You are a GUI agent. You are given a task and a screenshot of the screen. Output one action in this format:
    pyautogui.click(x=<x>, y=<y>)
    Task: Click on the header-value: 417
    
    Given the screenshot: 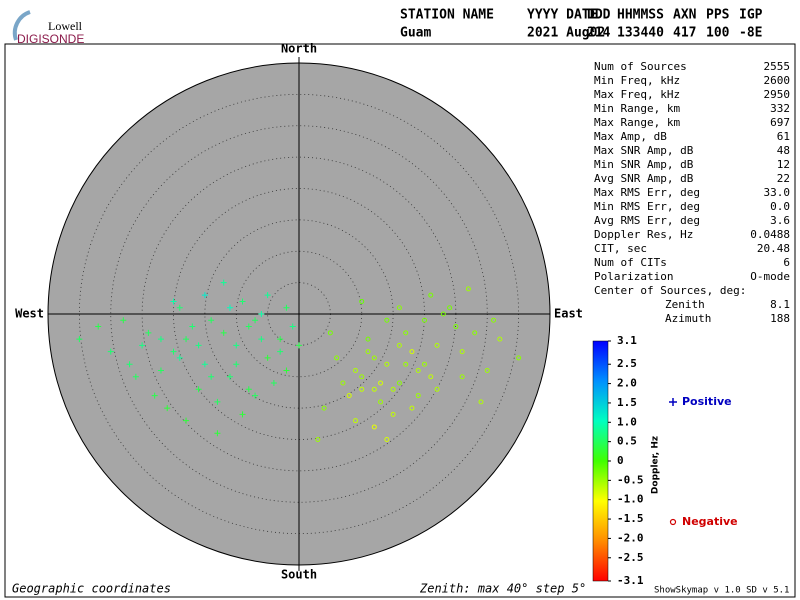 What is the action you would take?
    pyautogui.click(x=684, y=33)
    